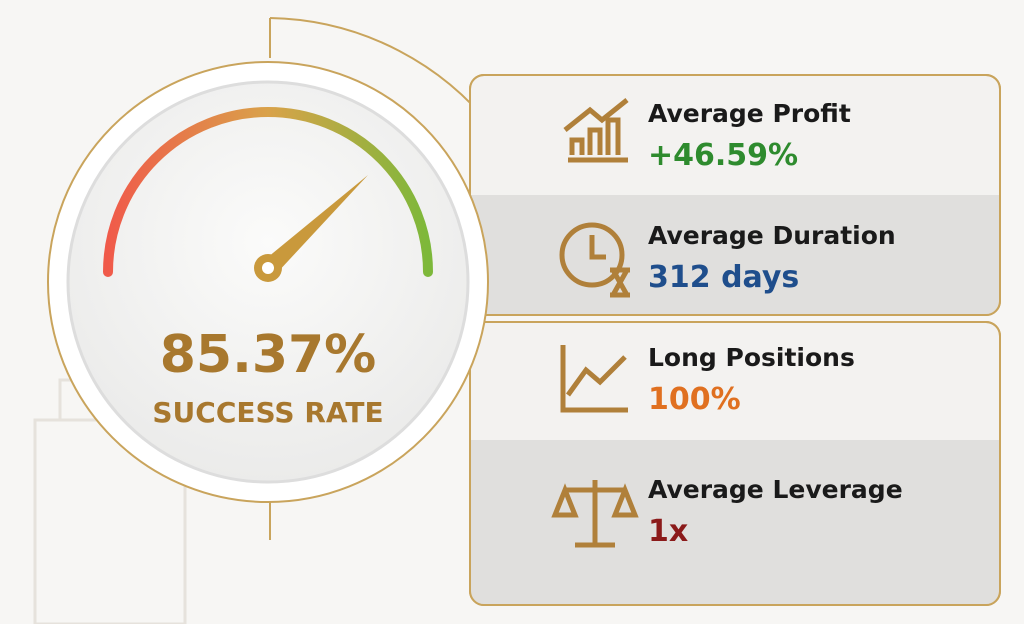 The image size is (1024, 624). What do you see at coordinates (775, 489) in the screenshot?
I see `stat-title: Average Leverage` at bounding box center [775, 489].